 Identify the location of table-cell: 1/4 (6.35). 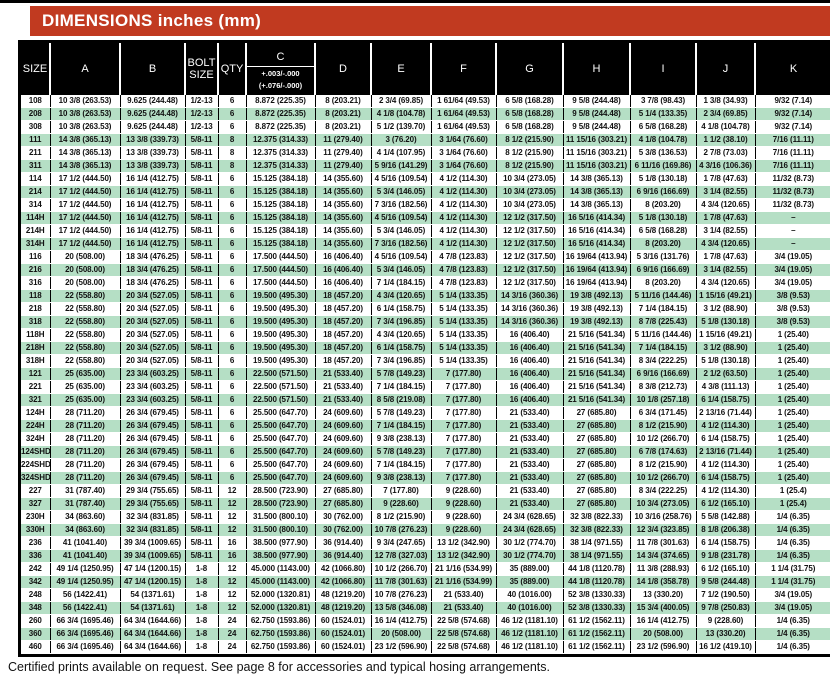
(792, 543).